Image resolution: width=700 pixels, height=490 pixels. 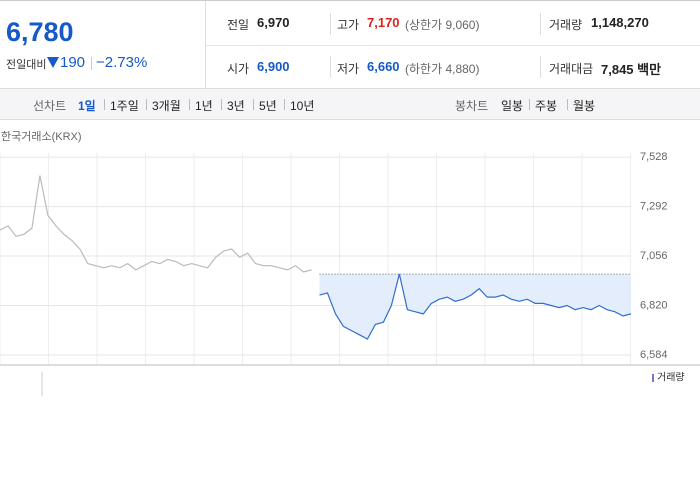 I want to click on stat-note: (상한가 9,060), so click(x=442, y=25).